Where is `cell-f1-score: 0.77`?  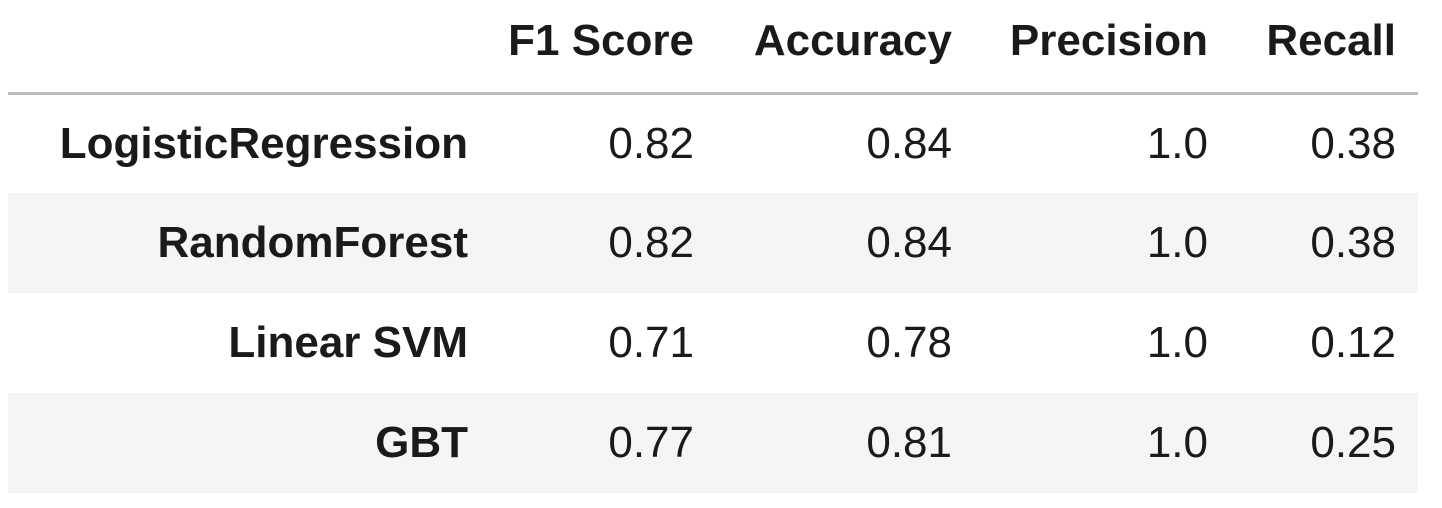
cell-f1-score: 0.77 is located at coordinates (651, 442).